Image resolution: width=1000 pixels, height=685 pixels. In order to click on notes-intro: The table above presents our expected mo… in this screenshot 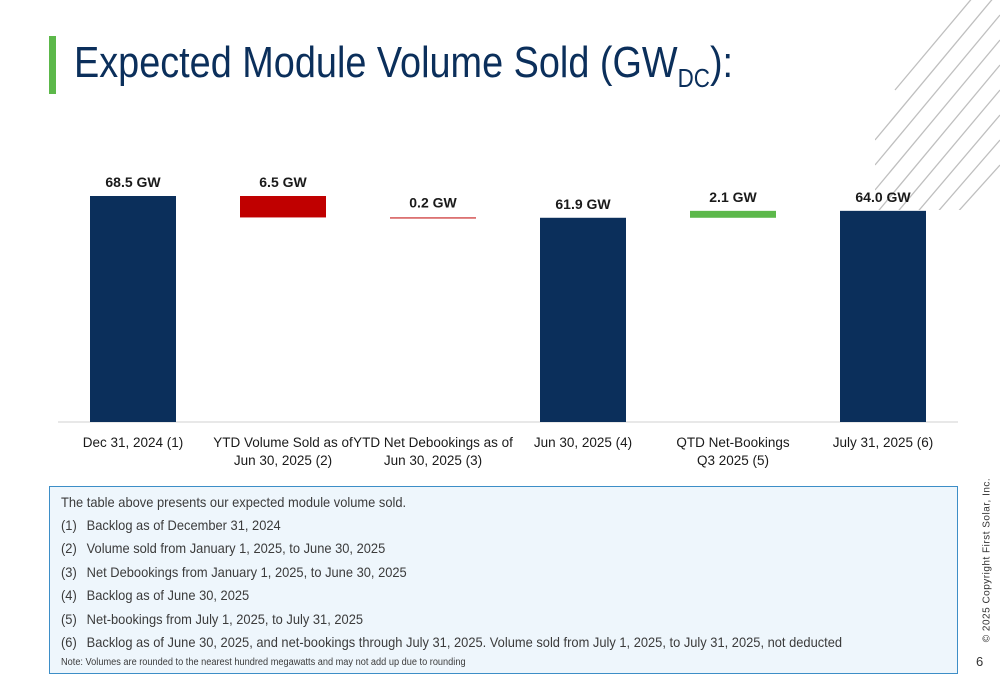, I will do `click(234, 502)`.